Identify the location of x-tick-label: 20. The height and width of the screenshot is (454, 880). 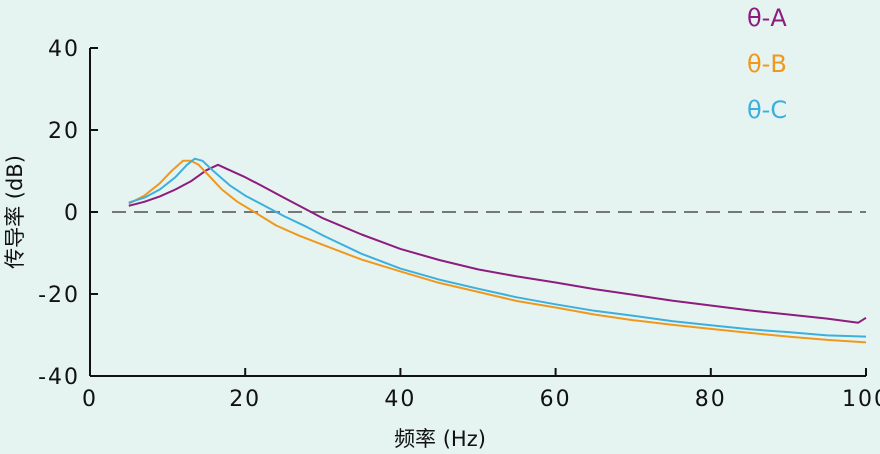
(245, 399).